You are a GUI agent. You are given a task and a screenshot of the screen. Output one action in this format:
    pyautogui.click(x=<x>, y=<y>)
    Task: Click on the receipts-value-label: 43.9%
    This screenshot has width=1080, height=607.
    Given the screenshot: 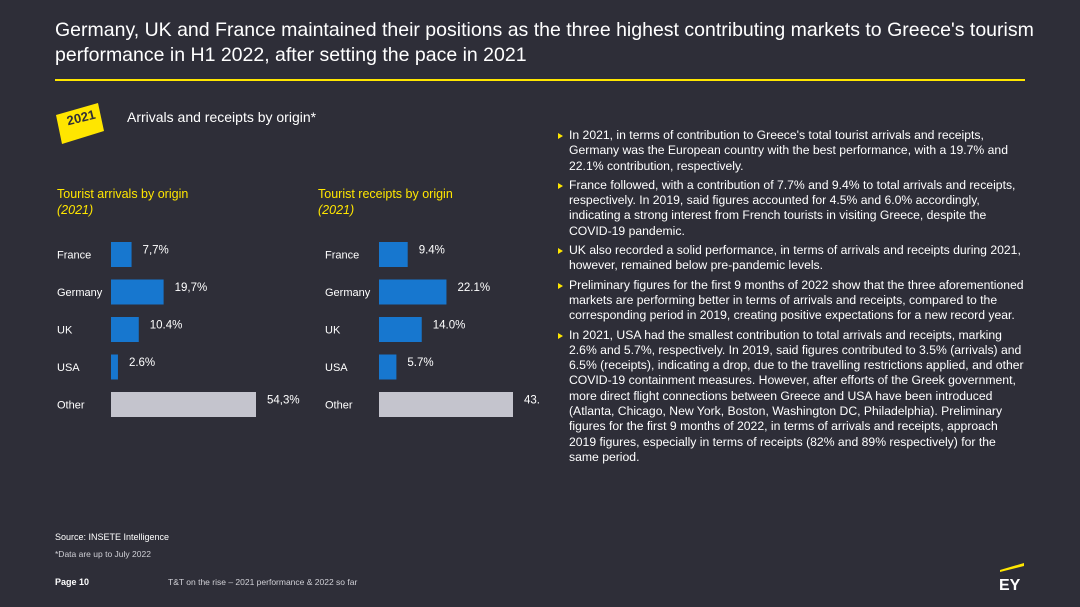 What is the action you would take?
    pyautogui.click(x=532, y=401)
    